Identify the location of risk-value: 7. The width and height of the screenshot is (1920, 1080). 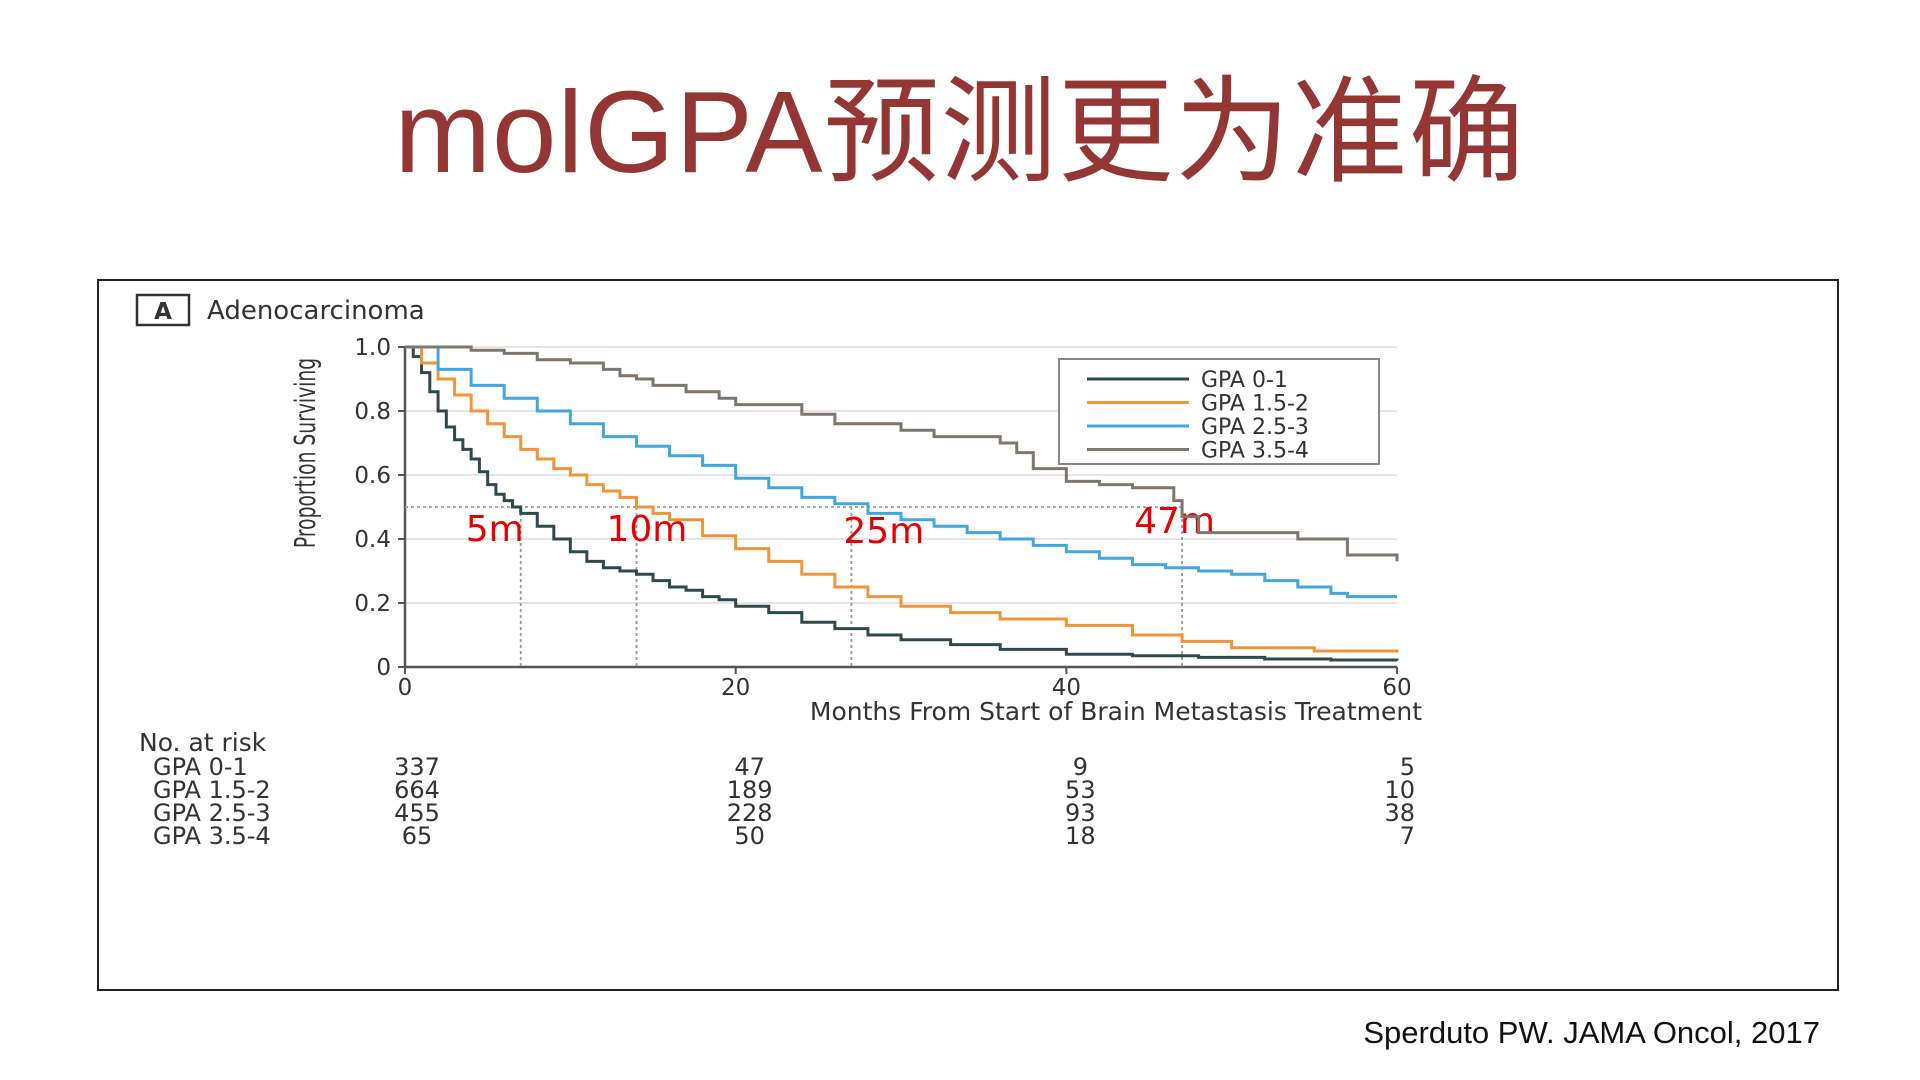
(1407, 836).